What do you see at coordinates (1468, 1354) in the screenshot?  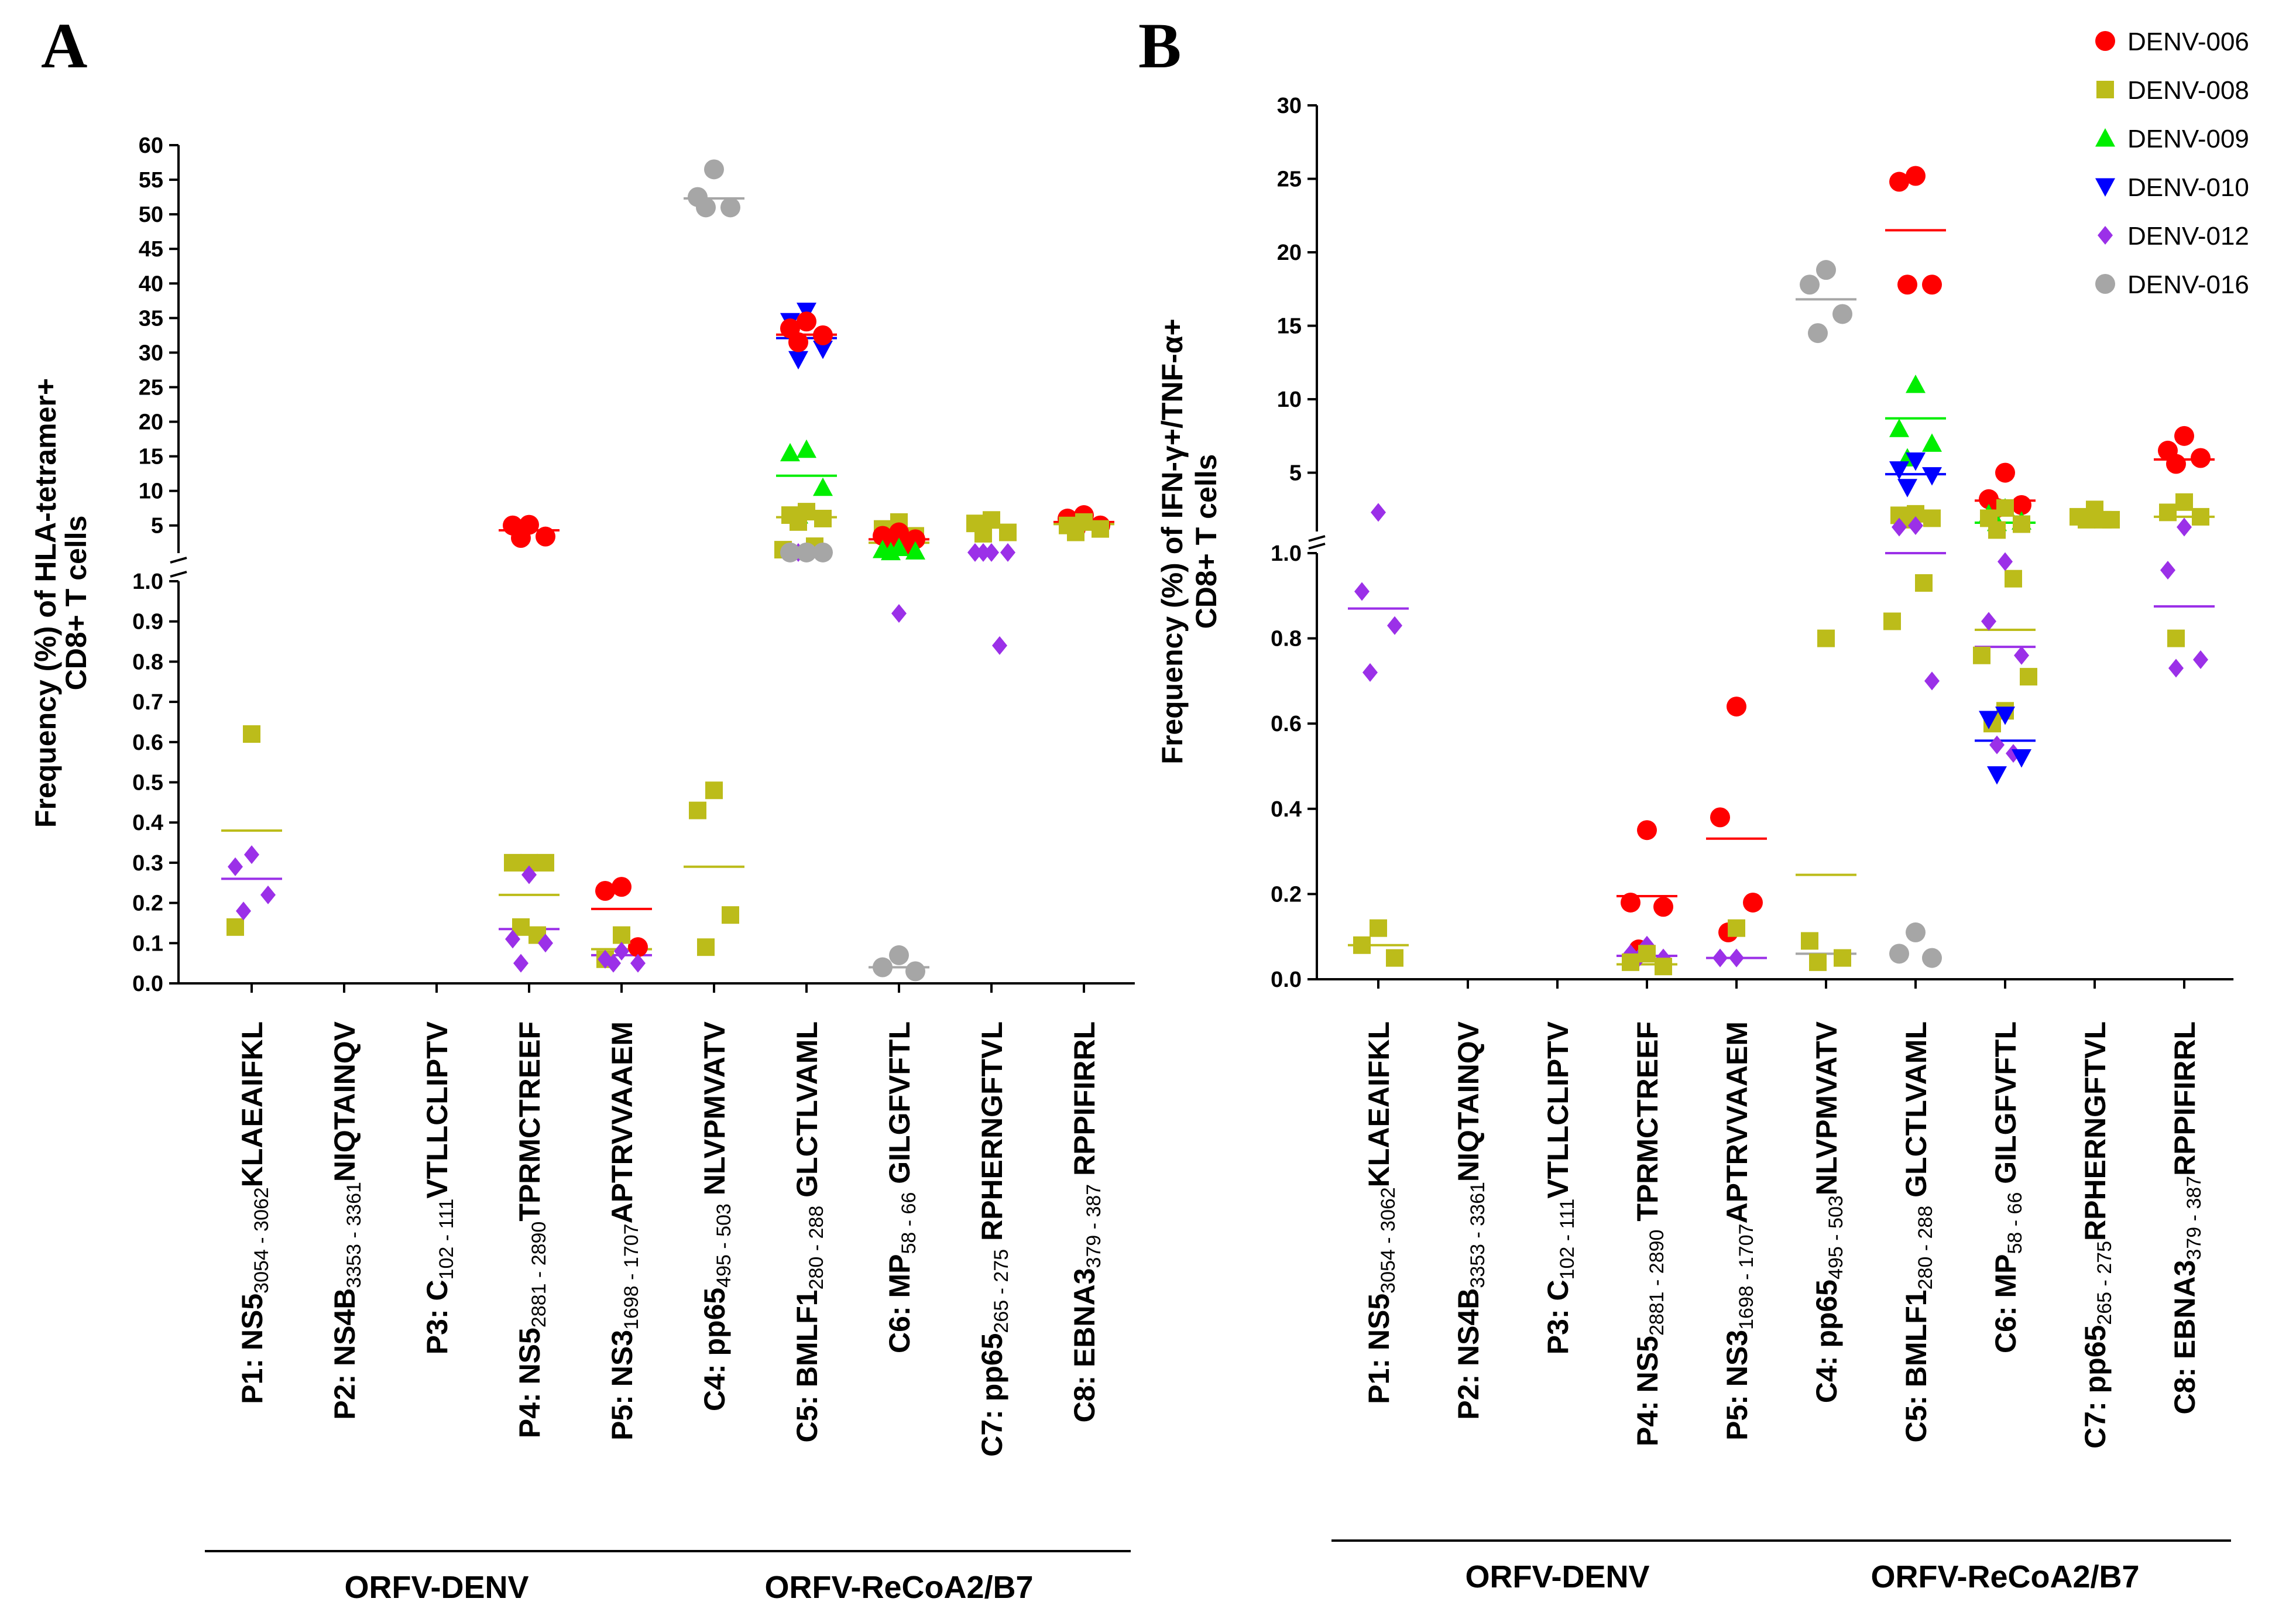 I see `category-main: P2: NS4B` at bounding box center [1468, 1354].